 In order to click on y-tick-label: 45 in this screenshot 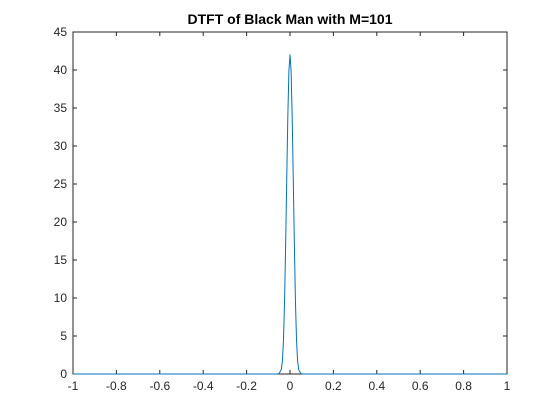, I will do `click(61, 32)`.